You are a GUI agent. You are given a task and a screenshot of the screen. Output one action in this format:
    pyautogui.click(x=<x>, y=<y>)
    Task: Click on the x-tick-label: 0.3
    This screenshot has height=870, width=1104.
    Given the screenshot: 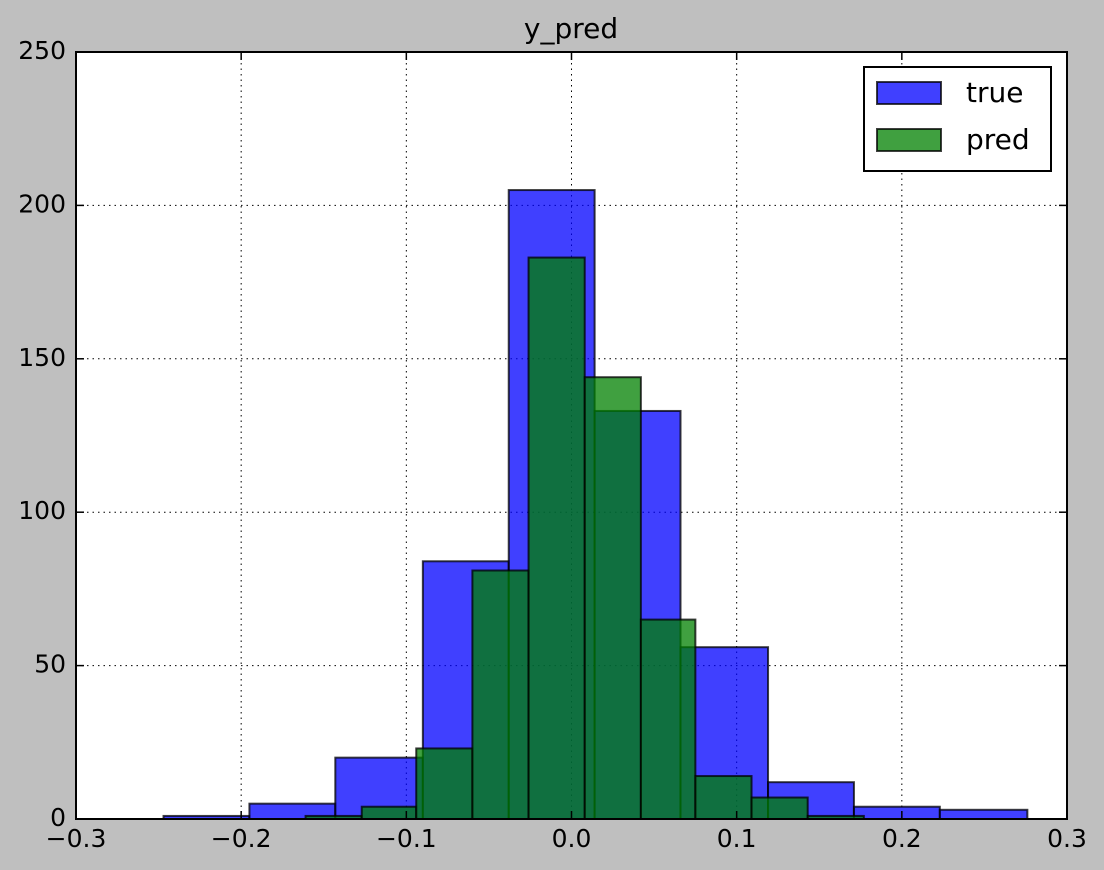 What is the action you would take?
    pyautogui.click(x=1067, y=838)
    